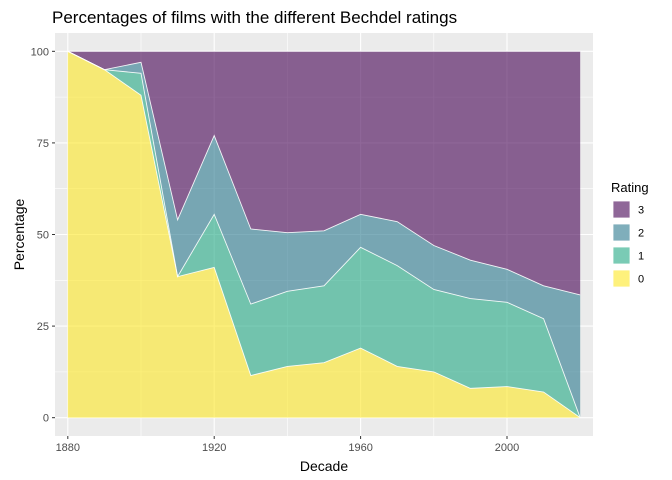 This screenshot has width=672, height=480. Describe the element at coordinates (641, 234) in the screenshot. I see `legend-label-2: 2` at that location.